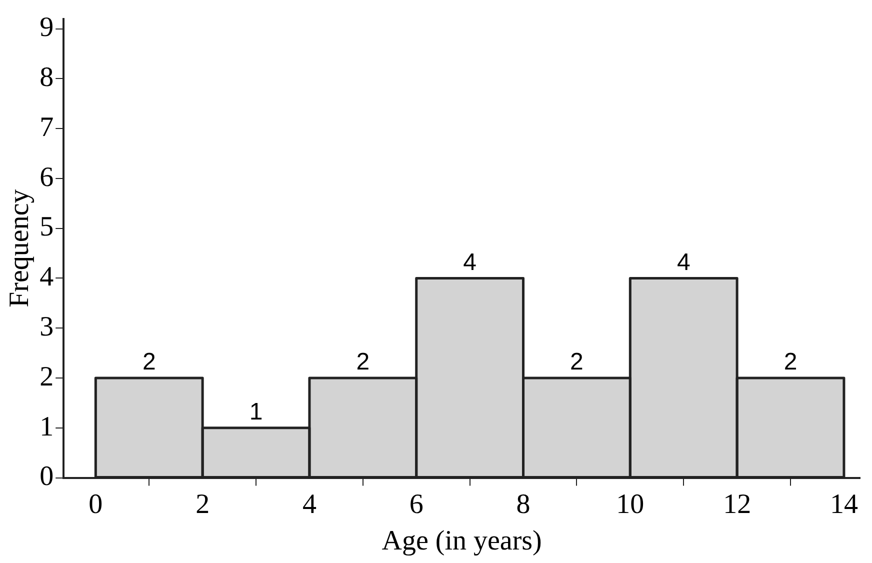 The image size is (872, 563). What do you see at coordinates (844, 504) in the screenshot?
I see `x-tick-label: 14` at bounding box center [844, 504].